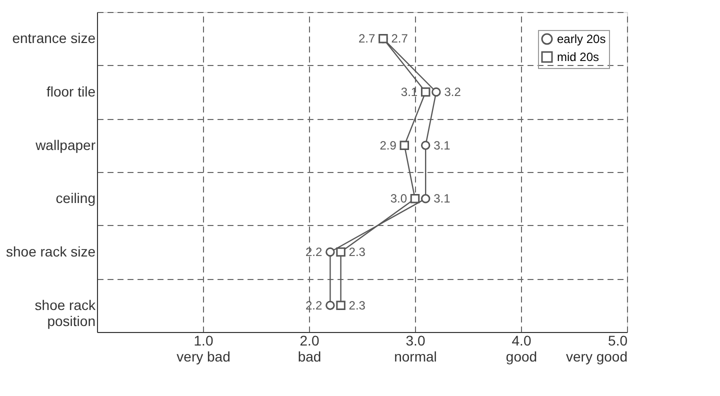  I want to click on data-label: 3.0, so click(399, 199).